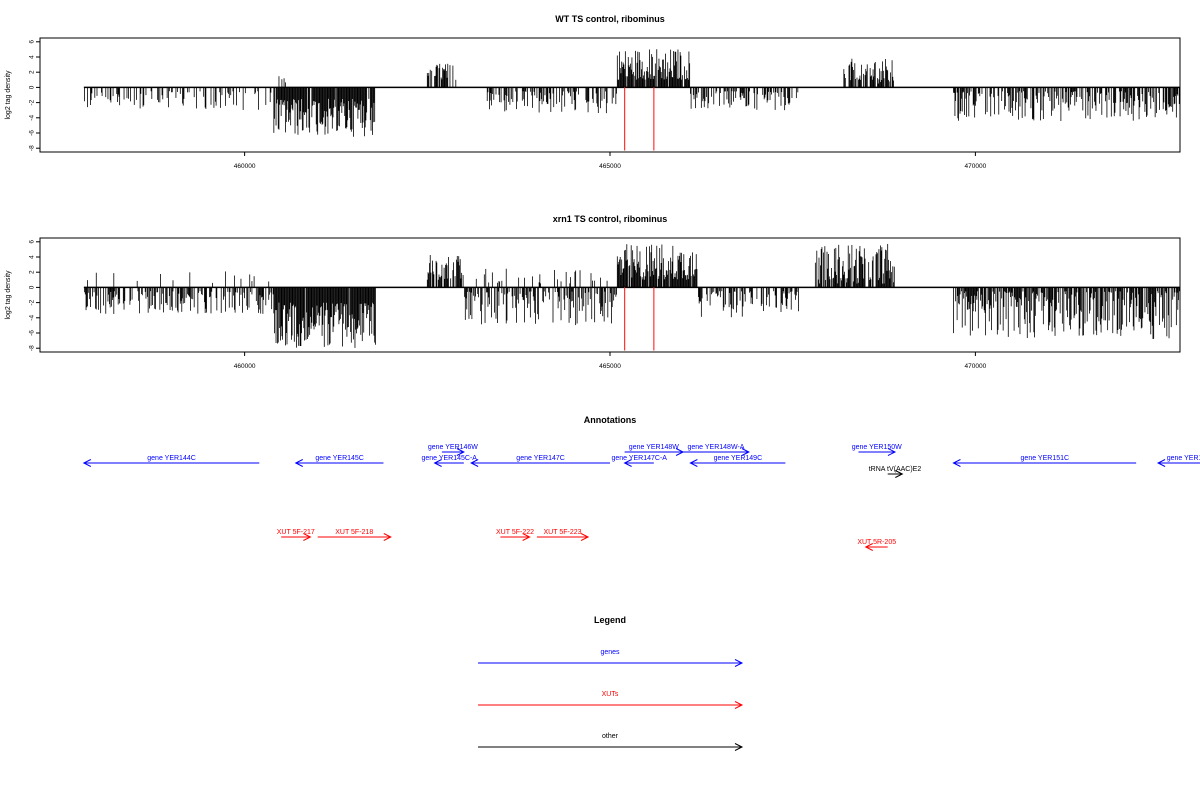 The height and width of the screenshot is (800, 1200). What do you see at coordinates (610, 420) in the screenshot?
I see `annotations-title: Annotations` at bounding box center [610, 420].